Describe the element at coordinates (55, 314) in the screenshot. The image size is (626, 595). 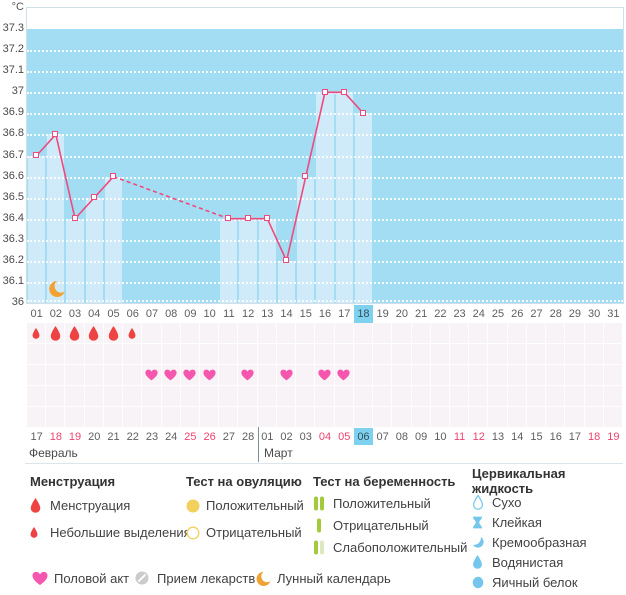
I see `cycle-day-cell: 02` at that location.